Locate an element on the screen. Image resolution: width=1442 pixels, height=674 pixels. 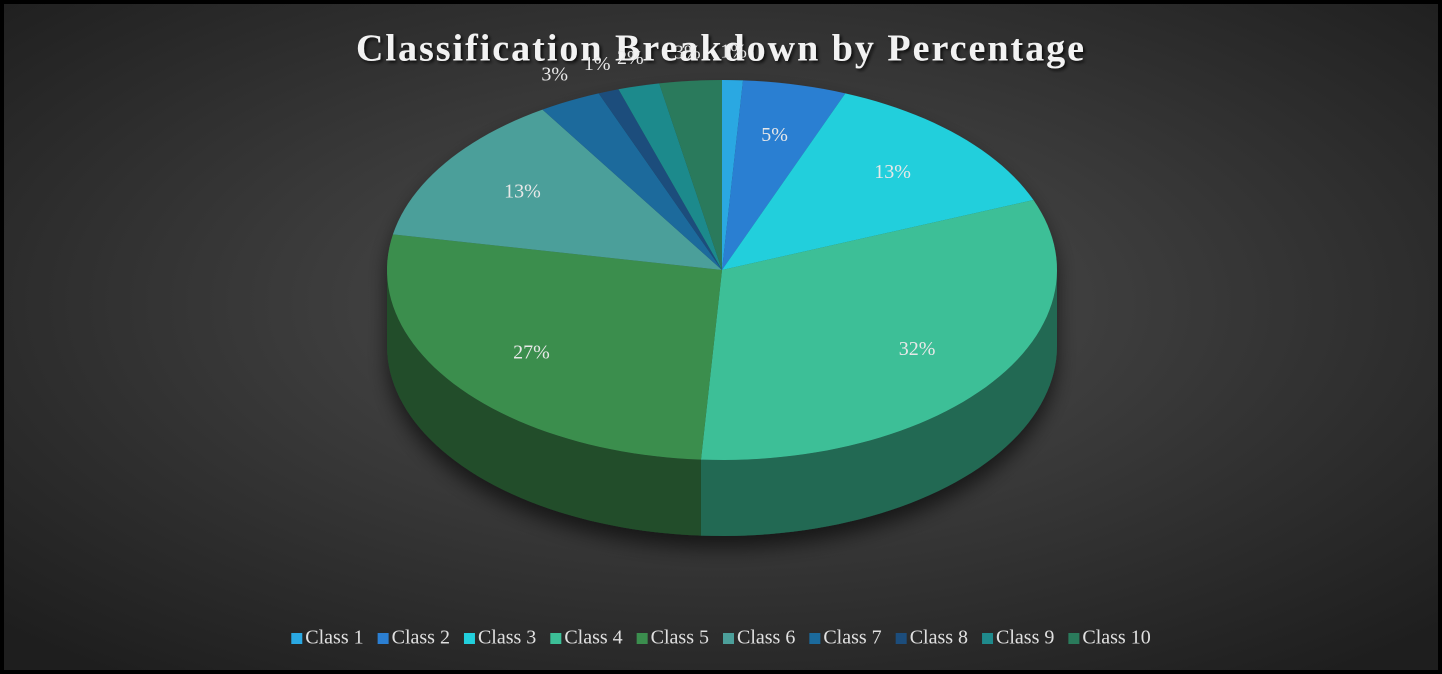
legend-item: Class 2 is located at coordinates (413, 638).